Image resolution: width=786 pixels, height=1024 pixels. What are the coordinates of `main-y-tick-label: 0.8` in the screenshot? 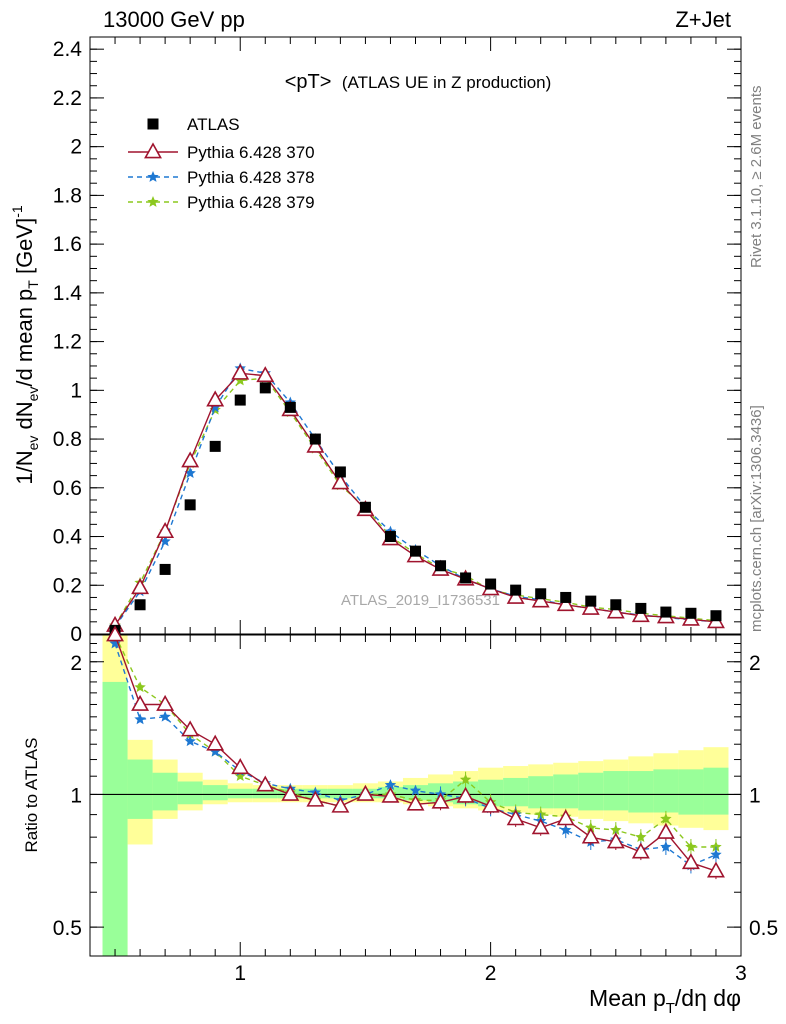 It's located at (67, 439).